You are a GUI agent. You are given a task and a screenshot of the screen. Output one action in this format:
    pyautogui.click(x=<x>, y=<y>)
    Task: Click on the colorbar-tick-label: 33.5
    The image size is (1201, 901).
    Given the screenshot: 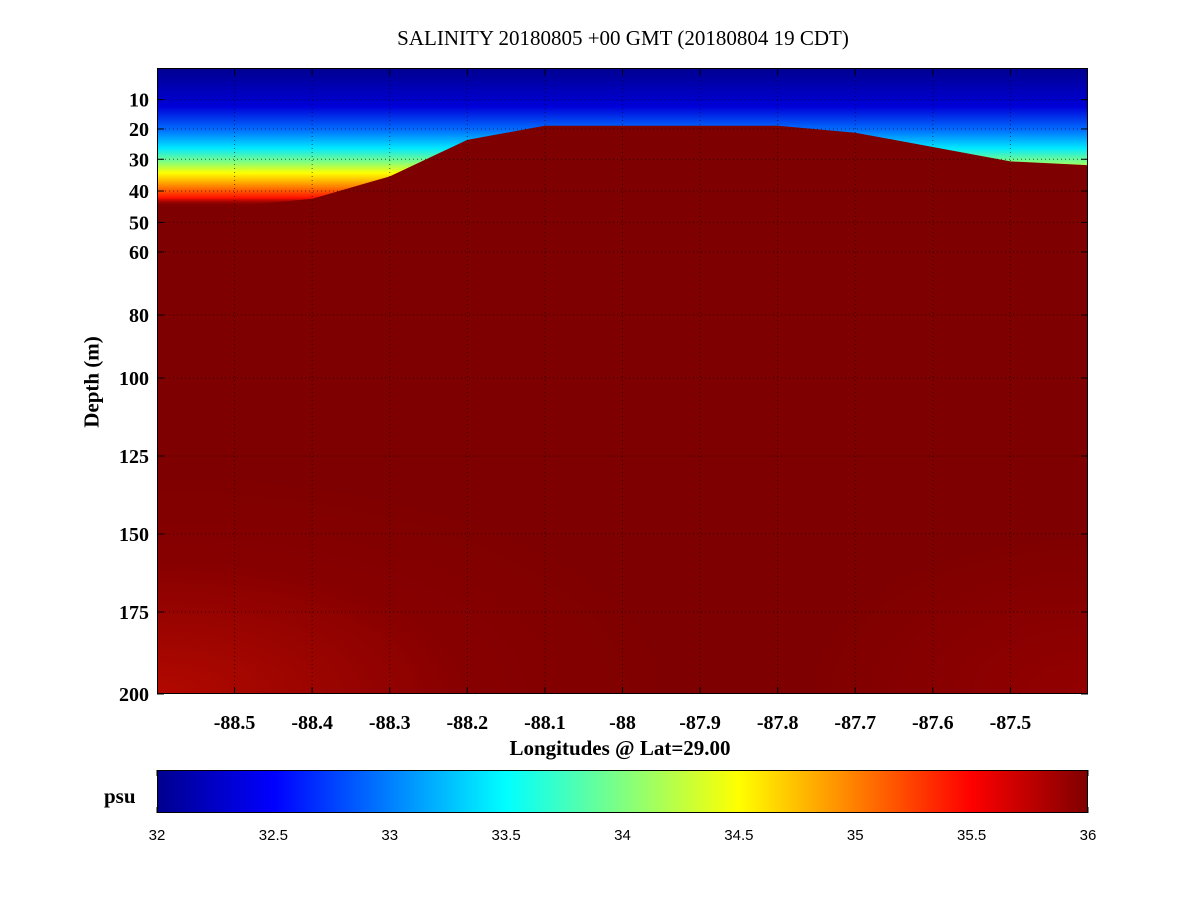 What is the action you would take?
    pyautogui.click(x=506, y=835)
    